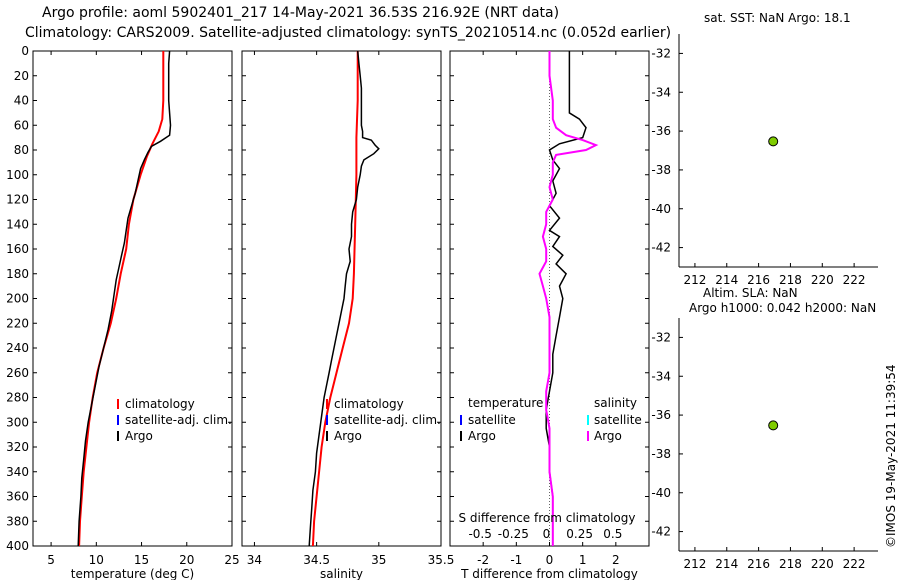  What do you see at coordinates (231, 560) in the screenshot?
I see `x-tick-label: 25` at bounding box center [231, 560].